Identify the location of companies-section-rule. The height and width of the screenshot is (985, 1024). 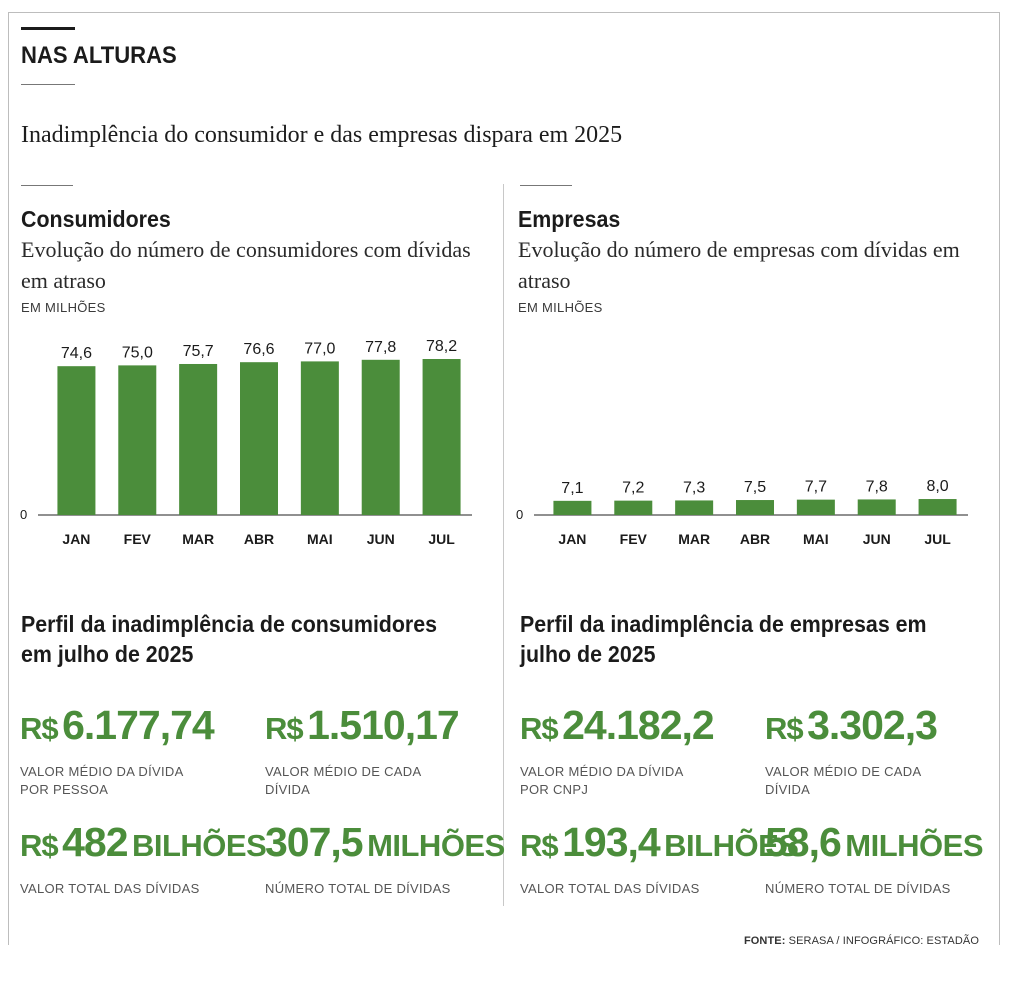
(546, 185).